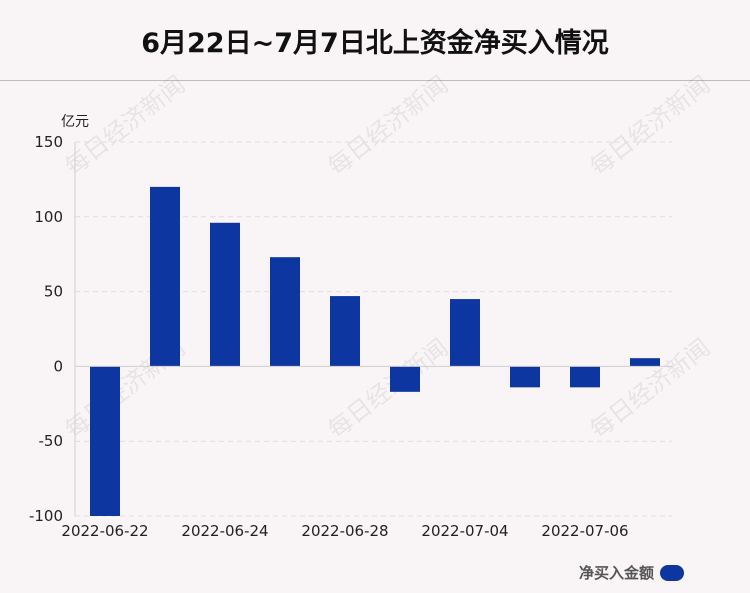  I want to click on x-tick-label: 2022-06-28, so click(344, 531).